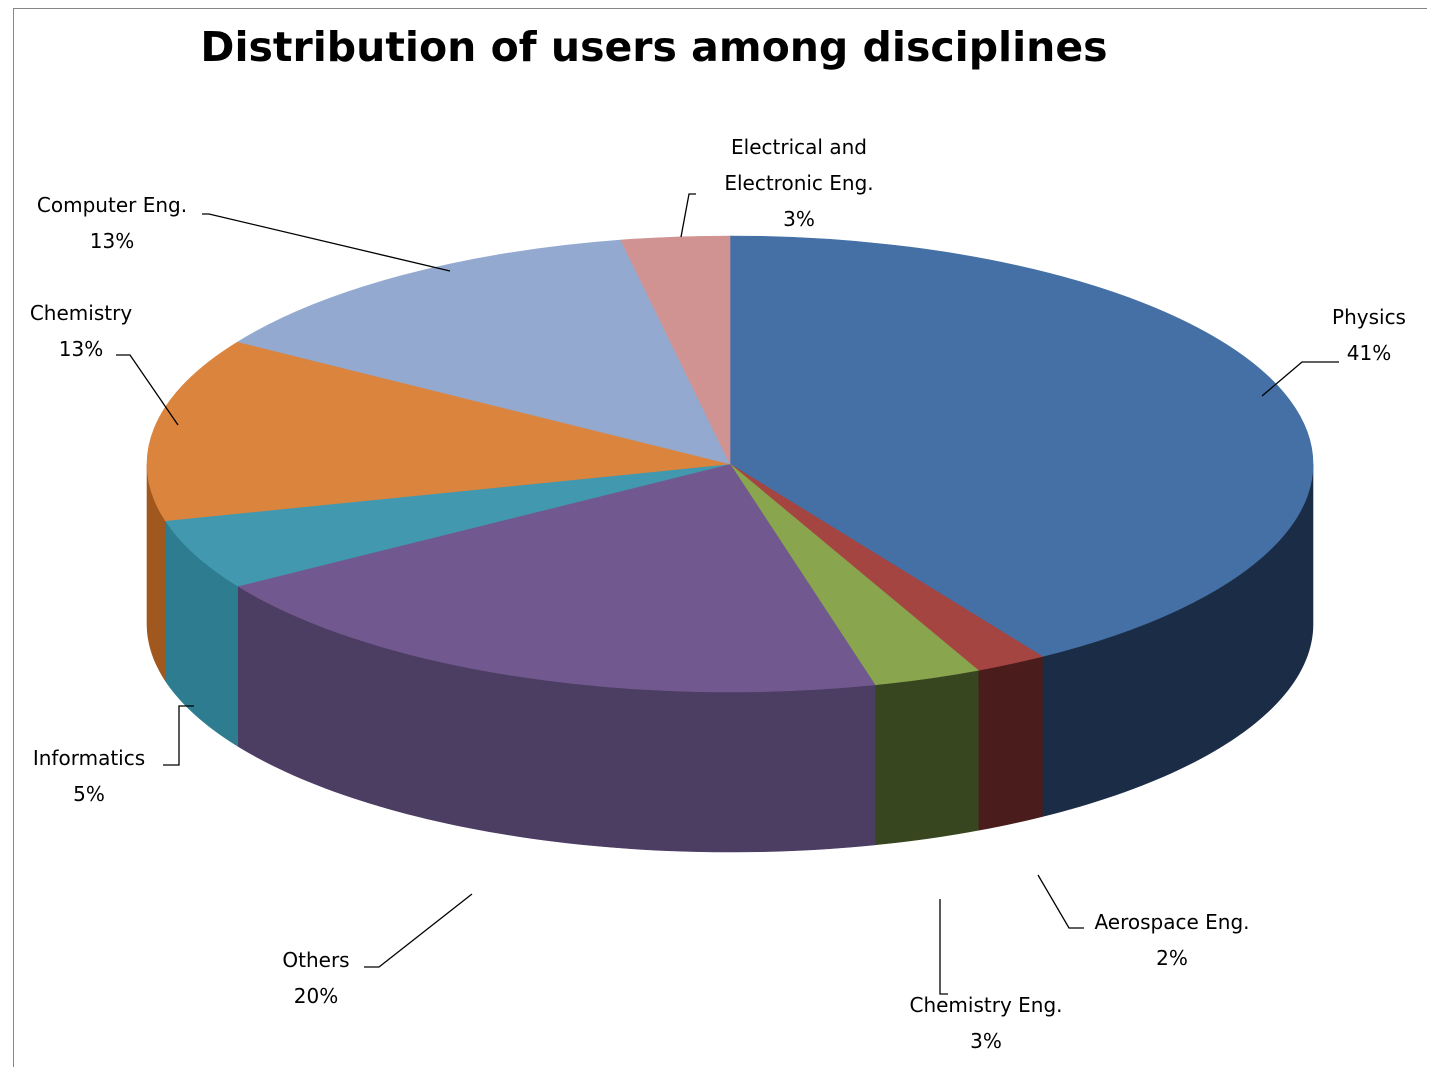  I want to click on leader-line-aerospace-eng, so click(1060, 901).